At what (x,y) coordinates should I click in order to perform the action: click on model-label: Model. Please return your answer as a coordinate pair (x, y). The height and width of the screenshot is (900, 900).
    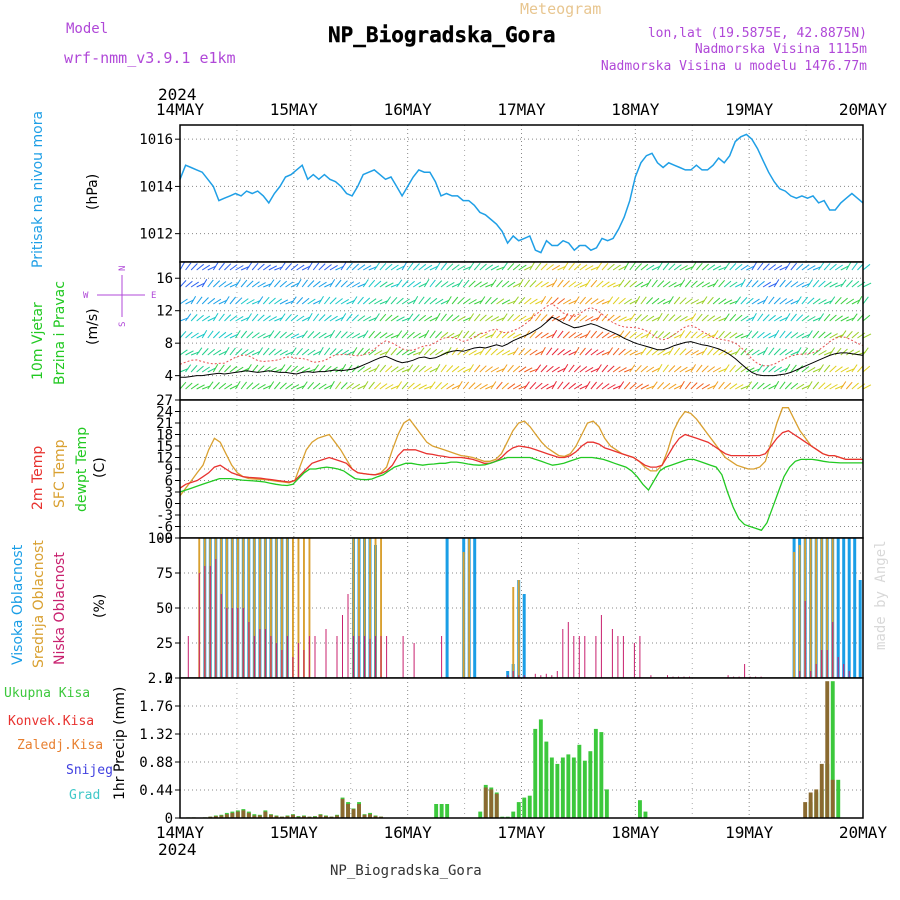
    Looking at the image, I should click on (87, 29).